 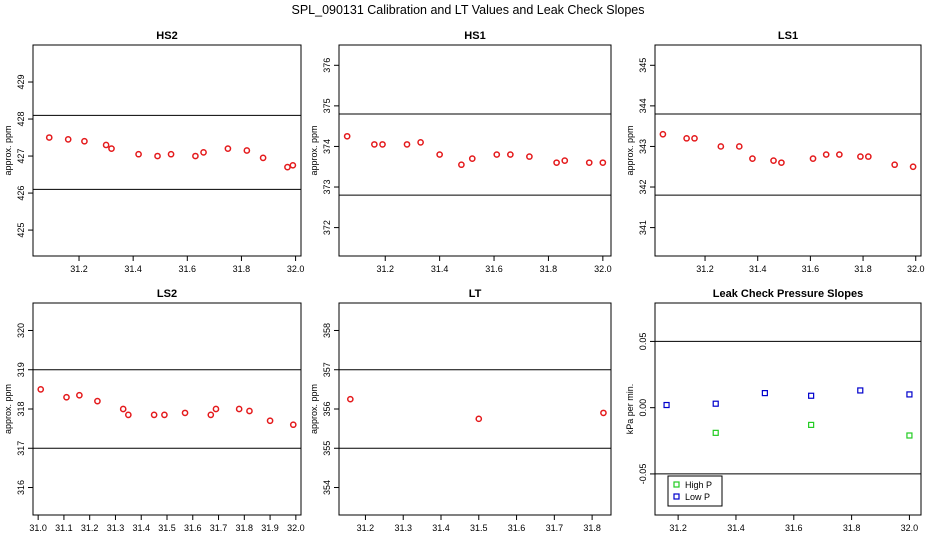 I want to click on y-tick-label: 372, so click(x=327, y=227).